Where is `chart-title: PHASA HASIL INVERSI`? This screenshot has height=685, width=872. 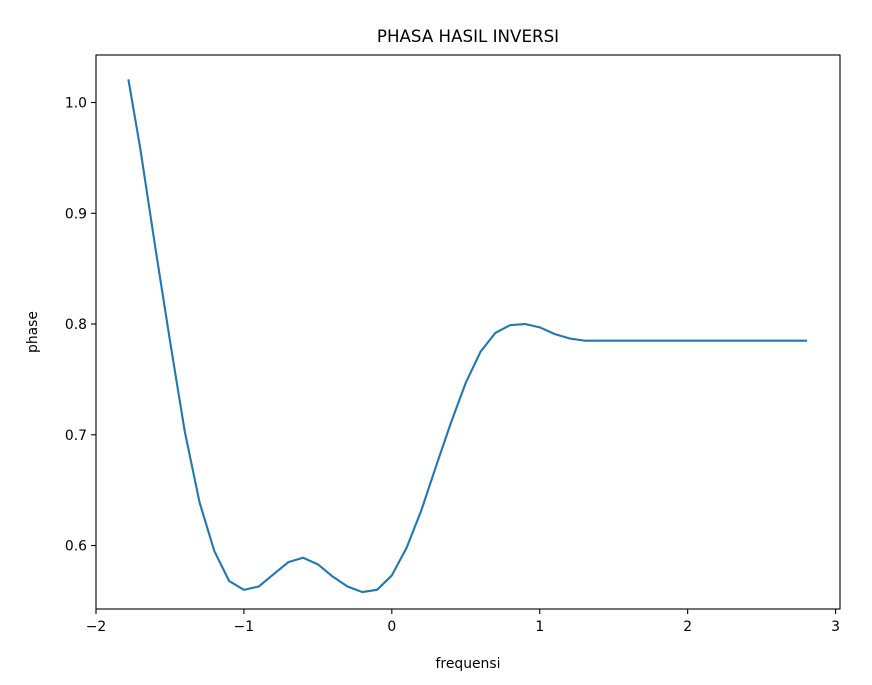 chart-title: PHASA HASIL INVERSI is located at coordinates (468, 36).